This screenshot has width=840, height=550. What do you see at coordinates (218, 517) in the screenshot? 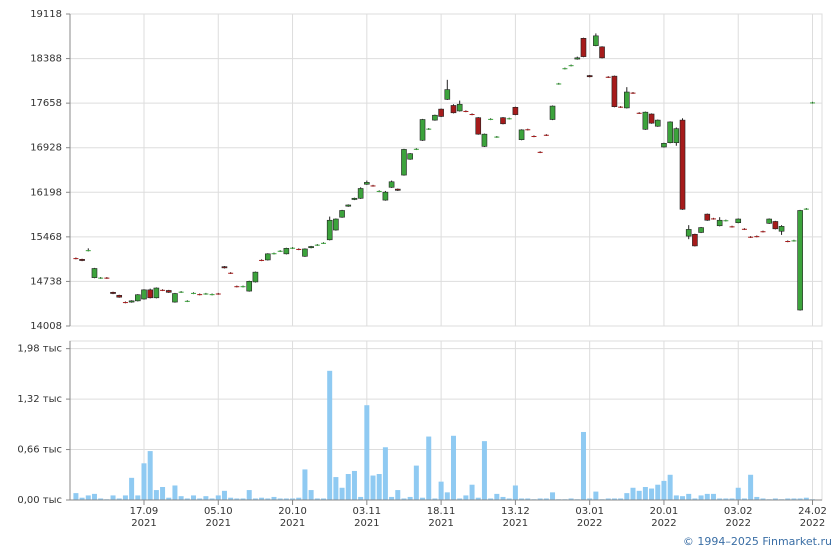
I see `x-tick-label: 05.10 2021` at bounding box center [218, 517].